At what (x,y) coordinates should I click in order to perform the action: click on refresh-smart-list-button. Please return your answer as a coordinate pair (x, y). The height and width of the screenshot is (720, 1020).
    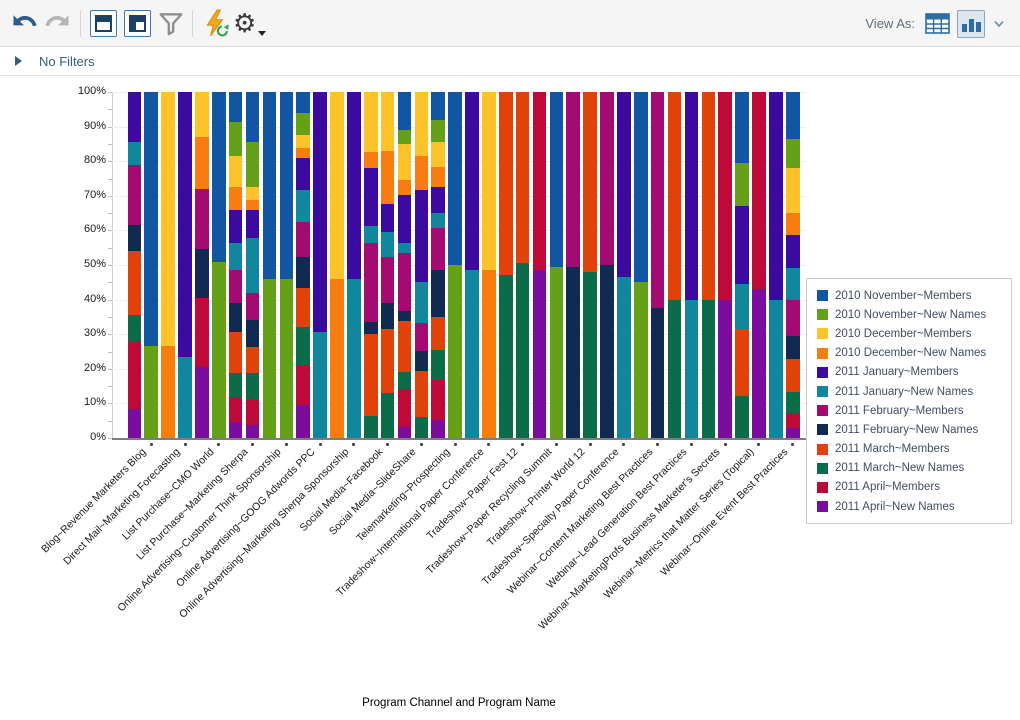
    Looking at the image, I should click on (216, 26).